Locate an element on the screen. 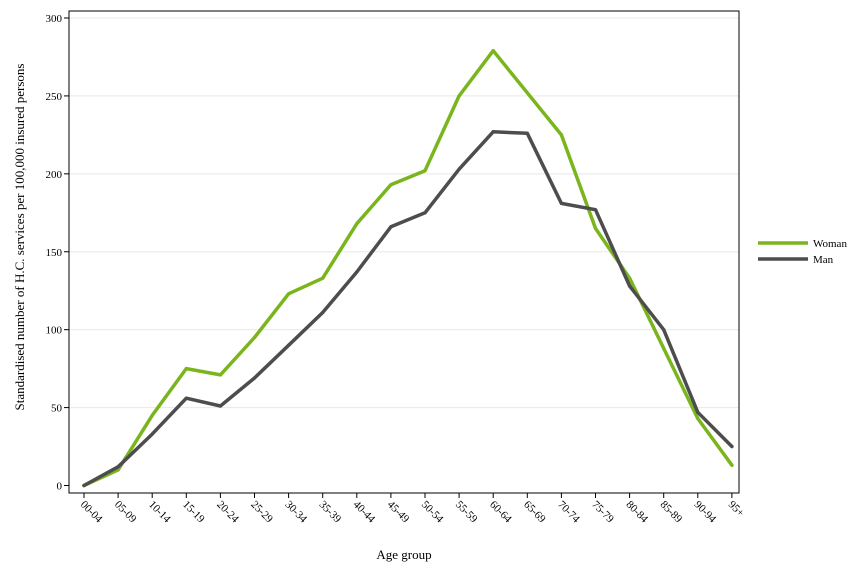 This screenshot has width=864, height=581. legend-label-woman: Woman is located at coordinates (830, 244).